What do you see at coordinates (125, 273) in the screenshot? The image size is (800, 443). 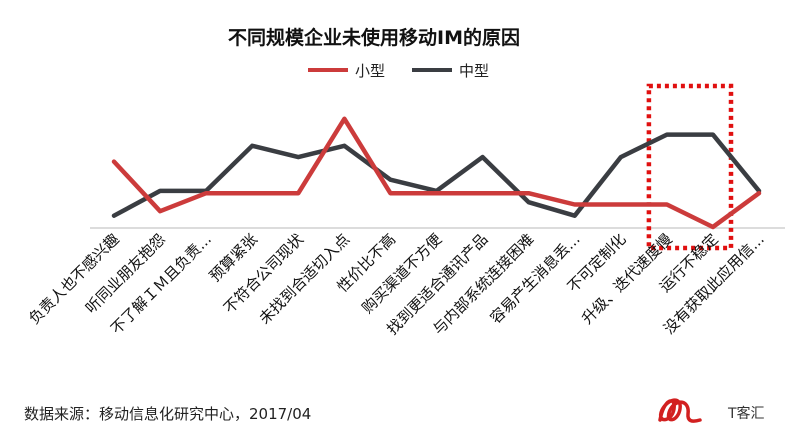 I see `x-tick-label: 听同业朋友抱怨` at bounding box center [125, 273].